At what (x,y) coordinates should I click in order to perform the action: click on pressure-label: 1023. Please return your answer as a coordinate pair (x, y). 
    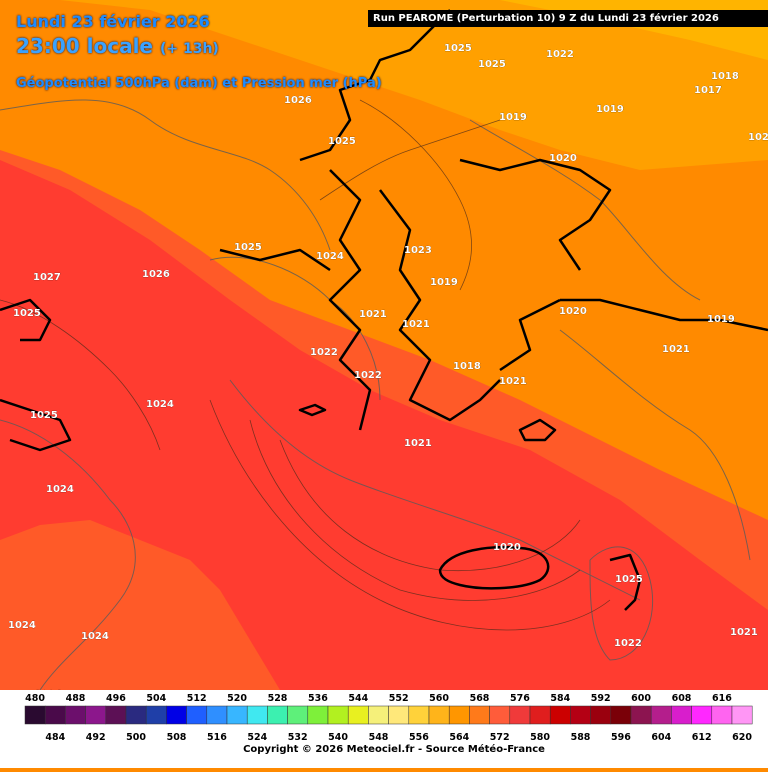
    Looking at the image, I should click on (418, 250).